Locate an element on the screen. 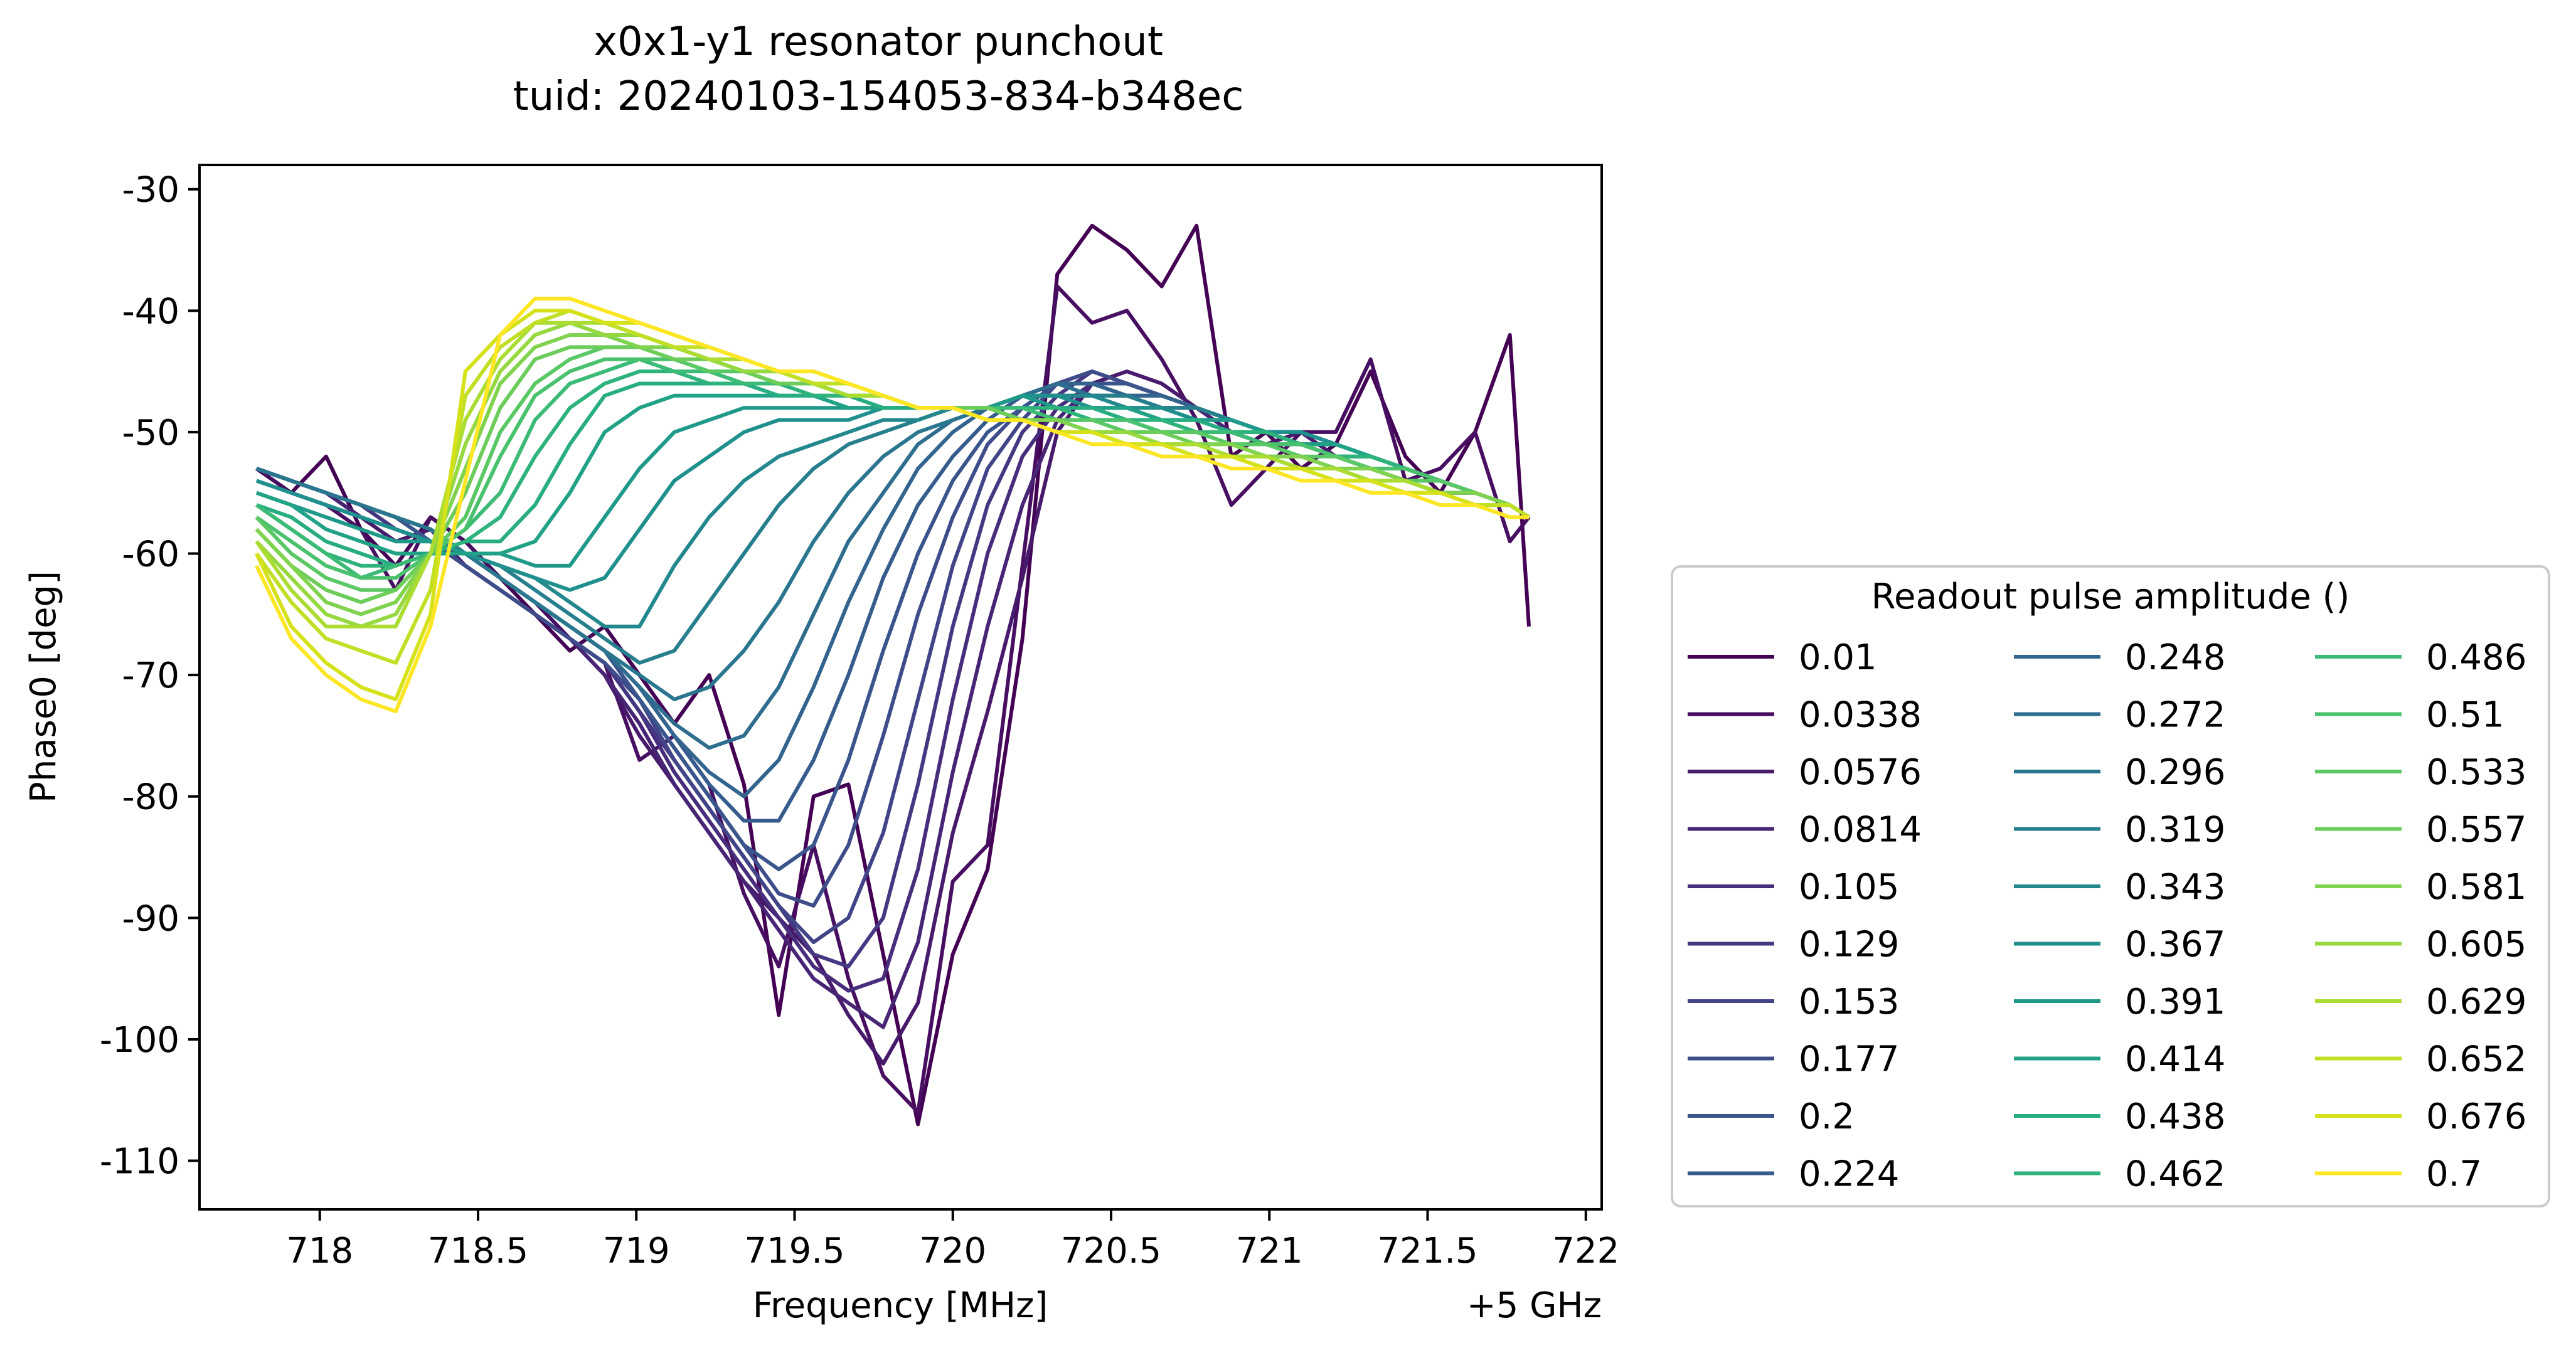 The width and height of the screenshot is (2576, 1353). y-tick-label-3: -60 is located at coordinates (150, 554).